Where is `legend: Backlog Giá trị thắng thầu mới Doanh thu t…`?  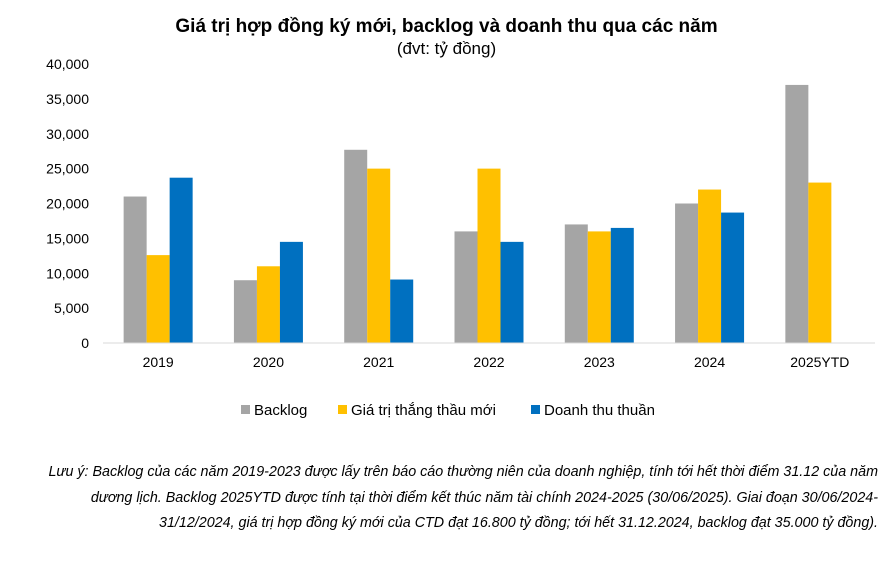 legend: Backlog Giá trị thắng thầu mới Doanh thu t… is located at coordinates (448, 410).